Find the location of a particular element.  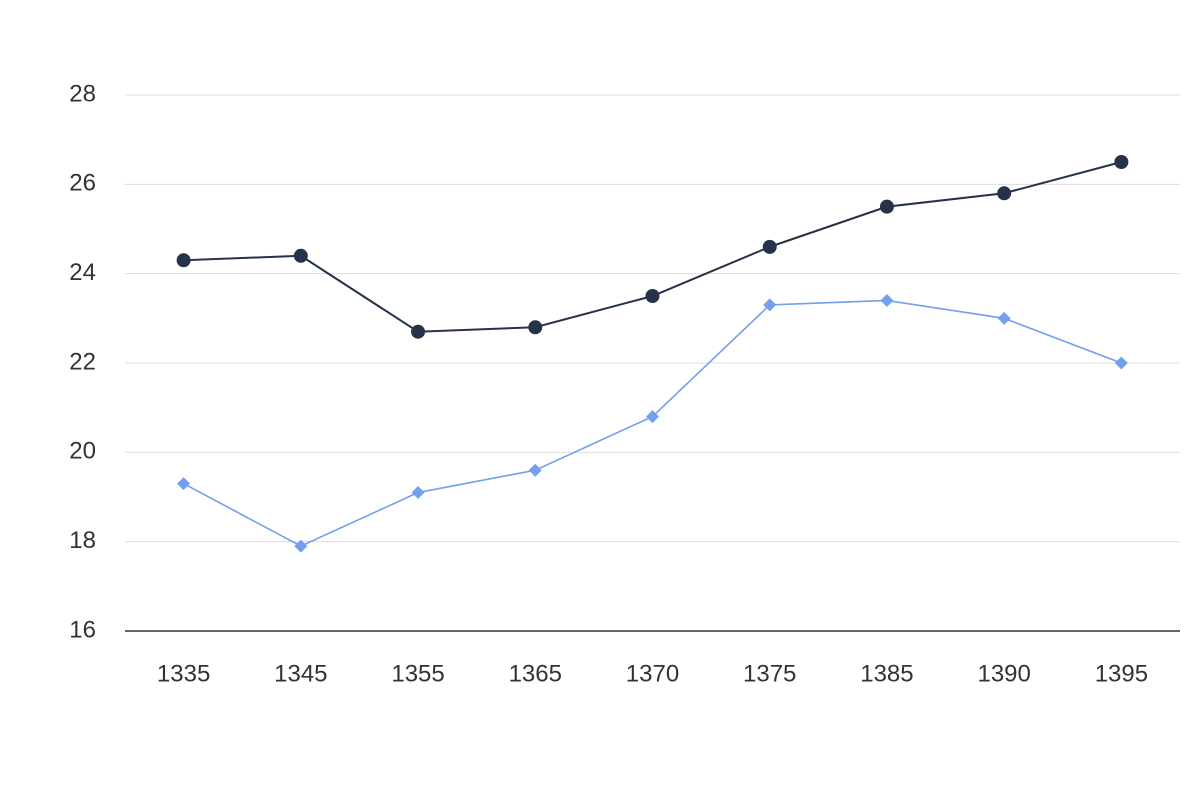

y-tick-label: 28 is located at coordinates (82, 93).